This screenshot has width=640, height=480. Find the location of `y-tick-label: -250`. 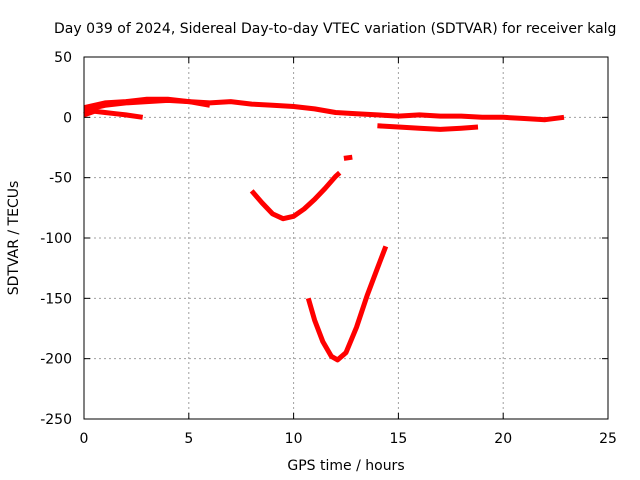

y-tick-label: -250 is located at coordinates (56, 420).